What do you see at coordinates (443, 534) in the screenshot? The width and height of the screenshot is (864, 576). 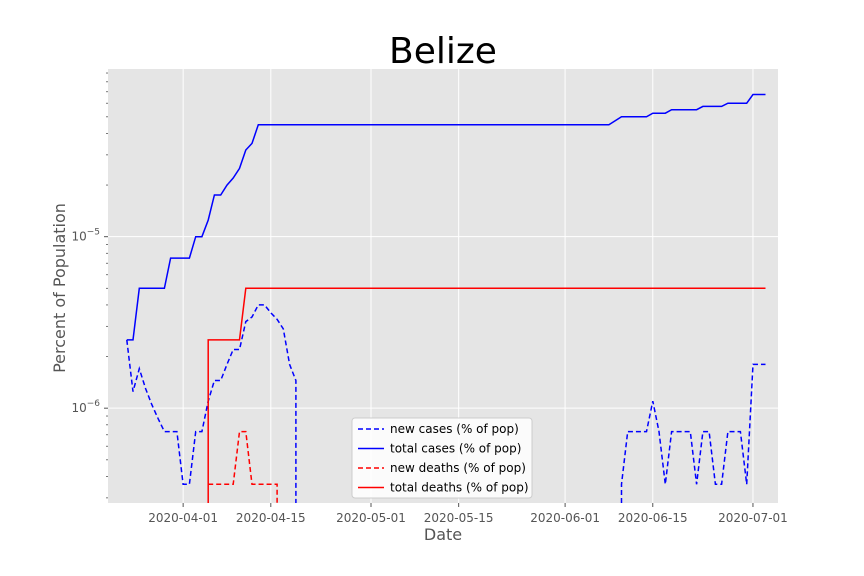 I see `x-axis-label: Date` at bounding box center [443, 534].